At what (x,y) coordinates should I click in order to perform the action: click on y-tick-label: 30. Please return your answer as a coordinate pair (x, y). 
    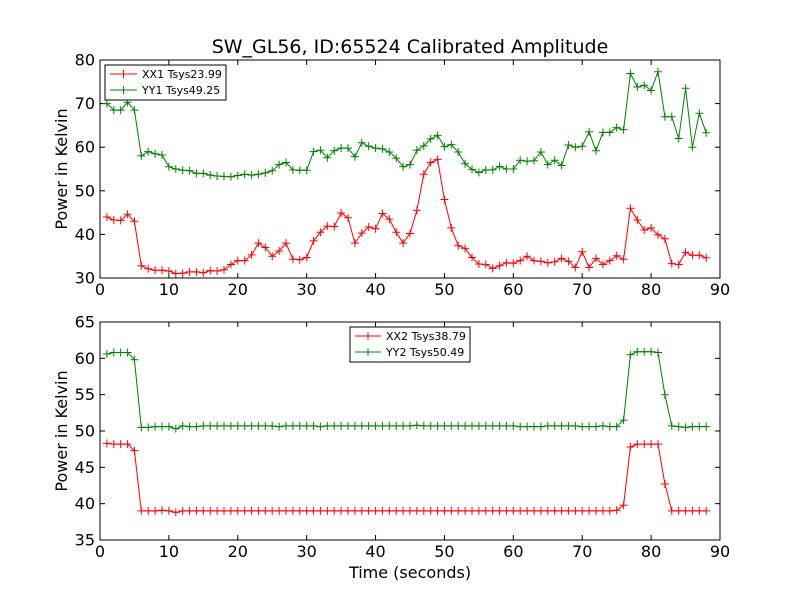
    Looking at the image, I should click on (85, 278).